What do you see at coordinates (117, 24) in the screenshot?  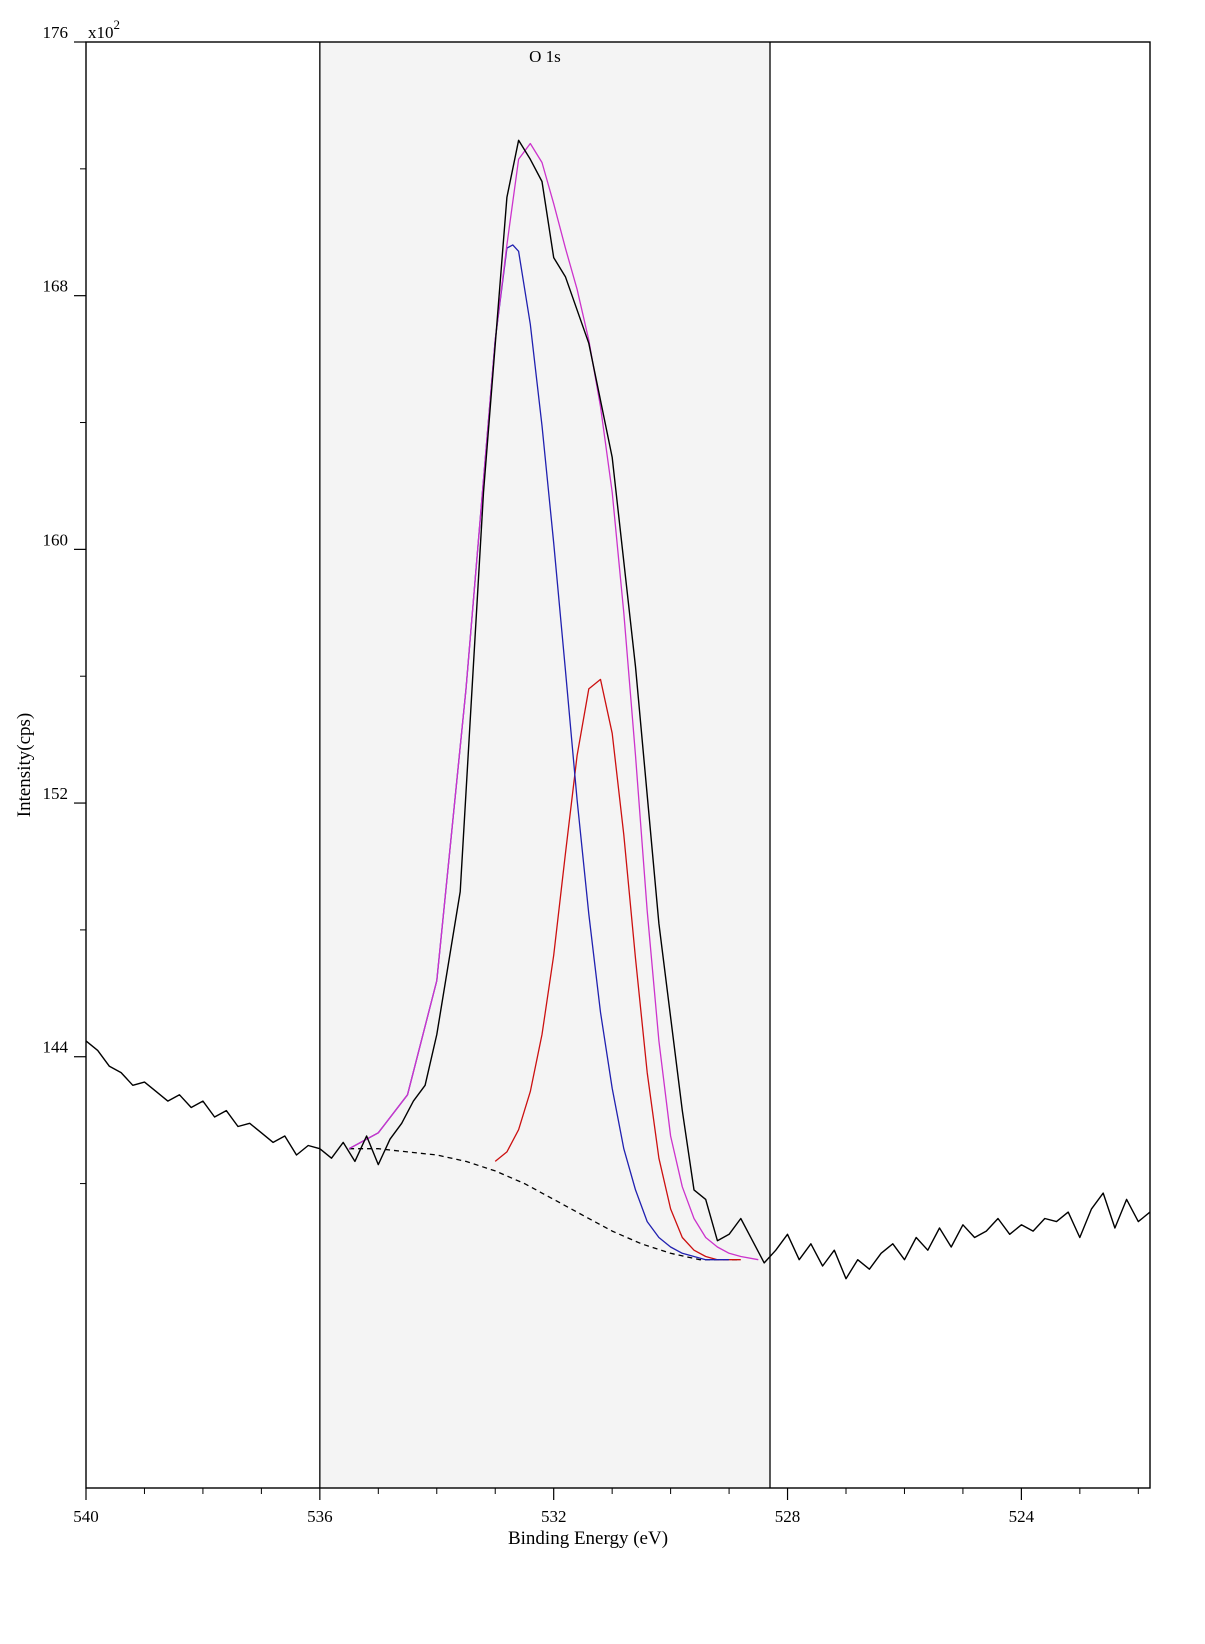 I see `y-multiplier-exponent: 2` at bounding box center [117, 24].